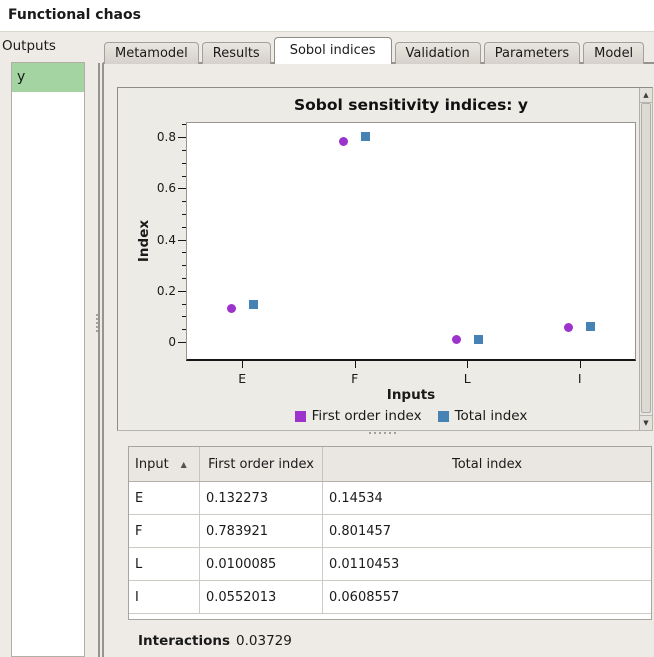 This screenshot has height=657, width=654. I want to click on outputs-list: y, so click(48, 359).